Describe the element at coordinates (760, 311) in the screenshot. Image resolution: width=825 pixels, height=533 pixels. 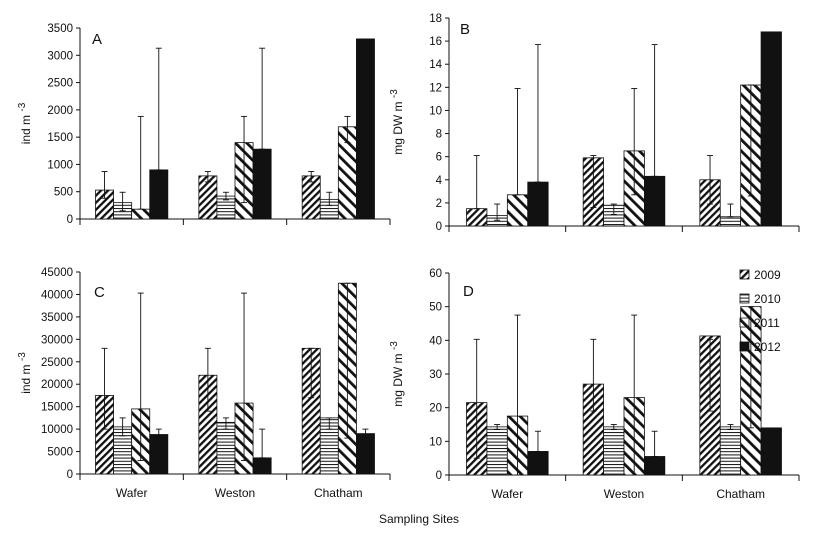
I see `legend: 2009 2010 2011 2012` at that location.